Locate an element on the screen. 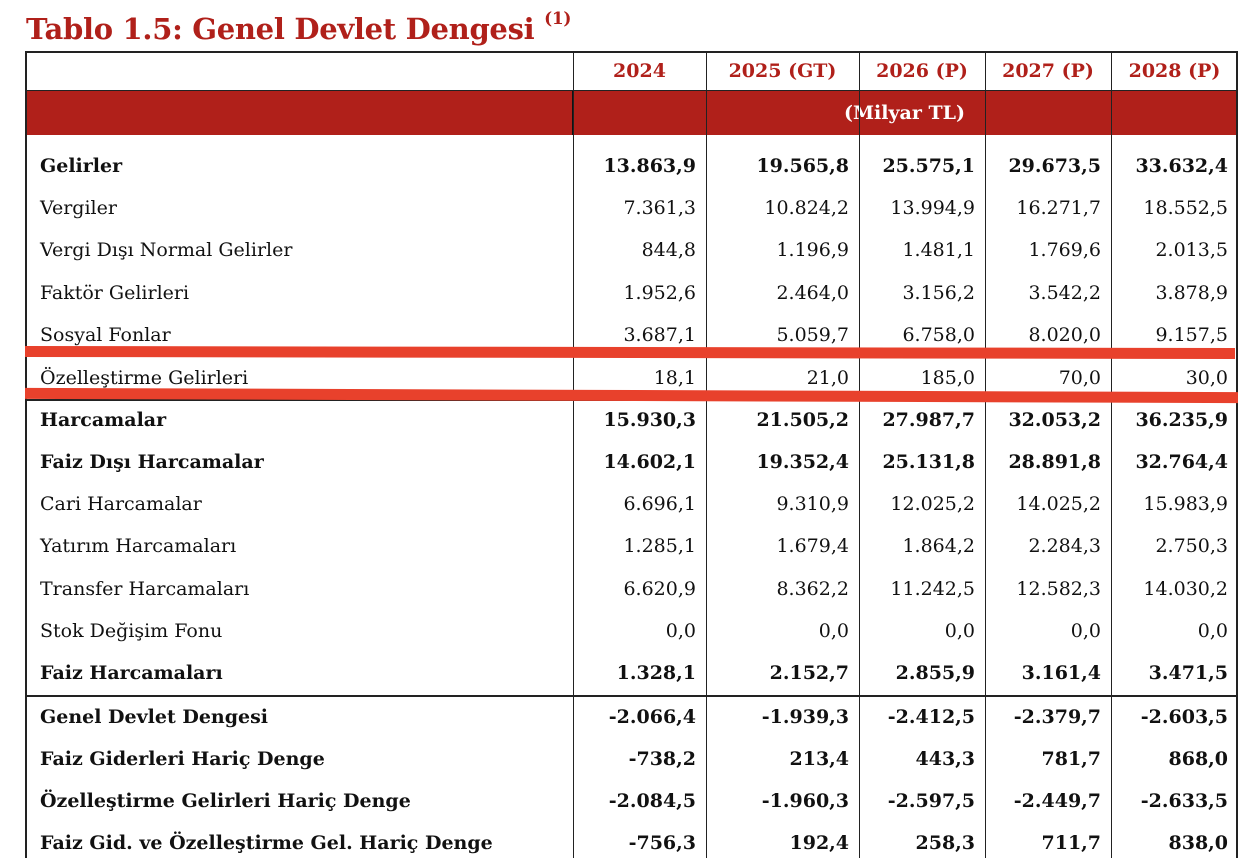 The image size is (1260, 864). row-value: -2.066,4 is located at coordinates (652, 717).